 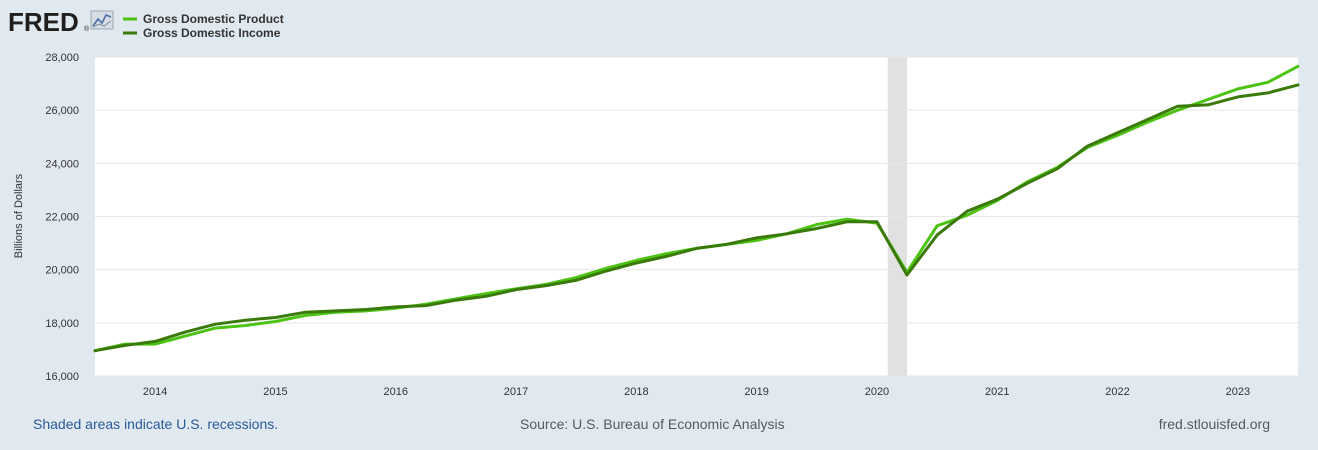 I want to click on y-tick-label: 28,000, so click(x=62, y=58).